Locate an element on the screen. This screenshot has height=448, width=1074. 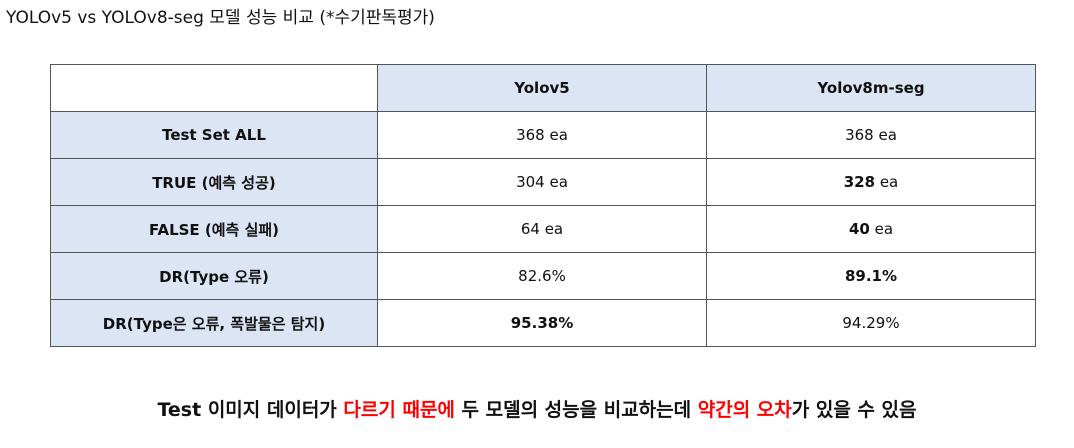
yolov5-value-cell: 368 ea is located at coordinates (542, 135).